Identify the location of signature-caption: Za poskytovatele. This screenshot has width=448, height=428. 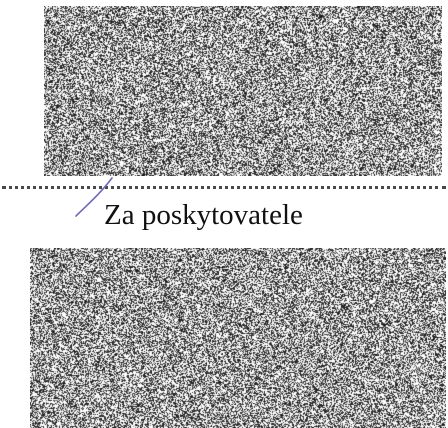
(203, 215).